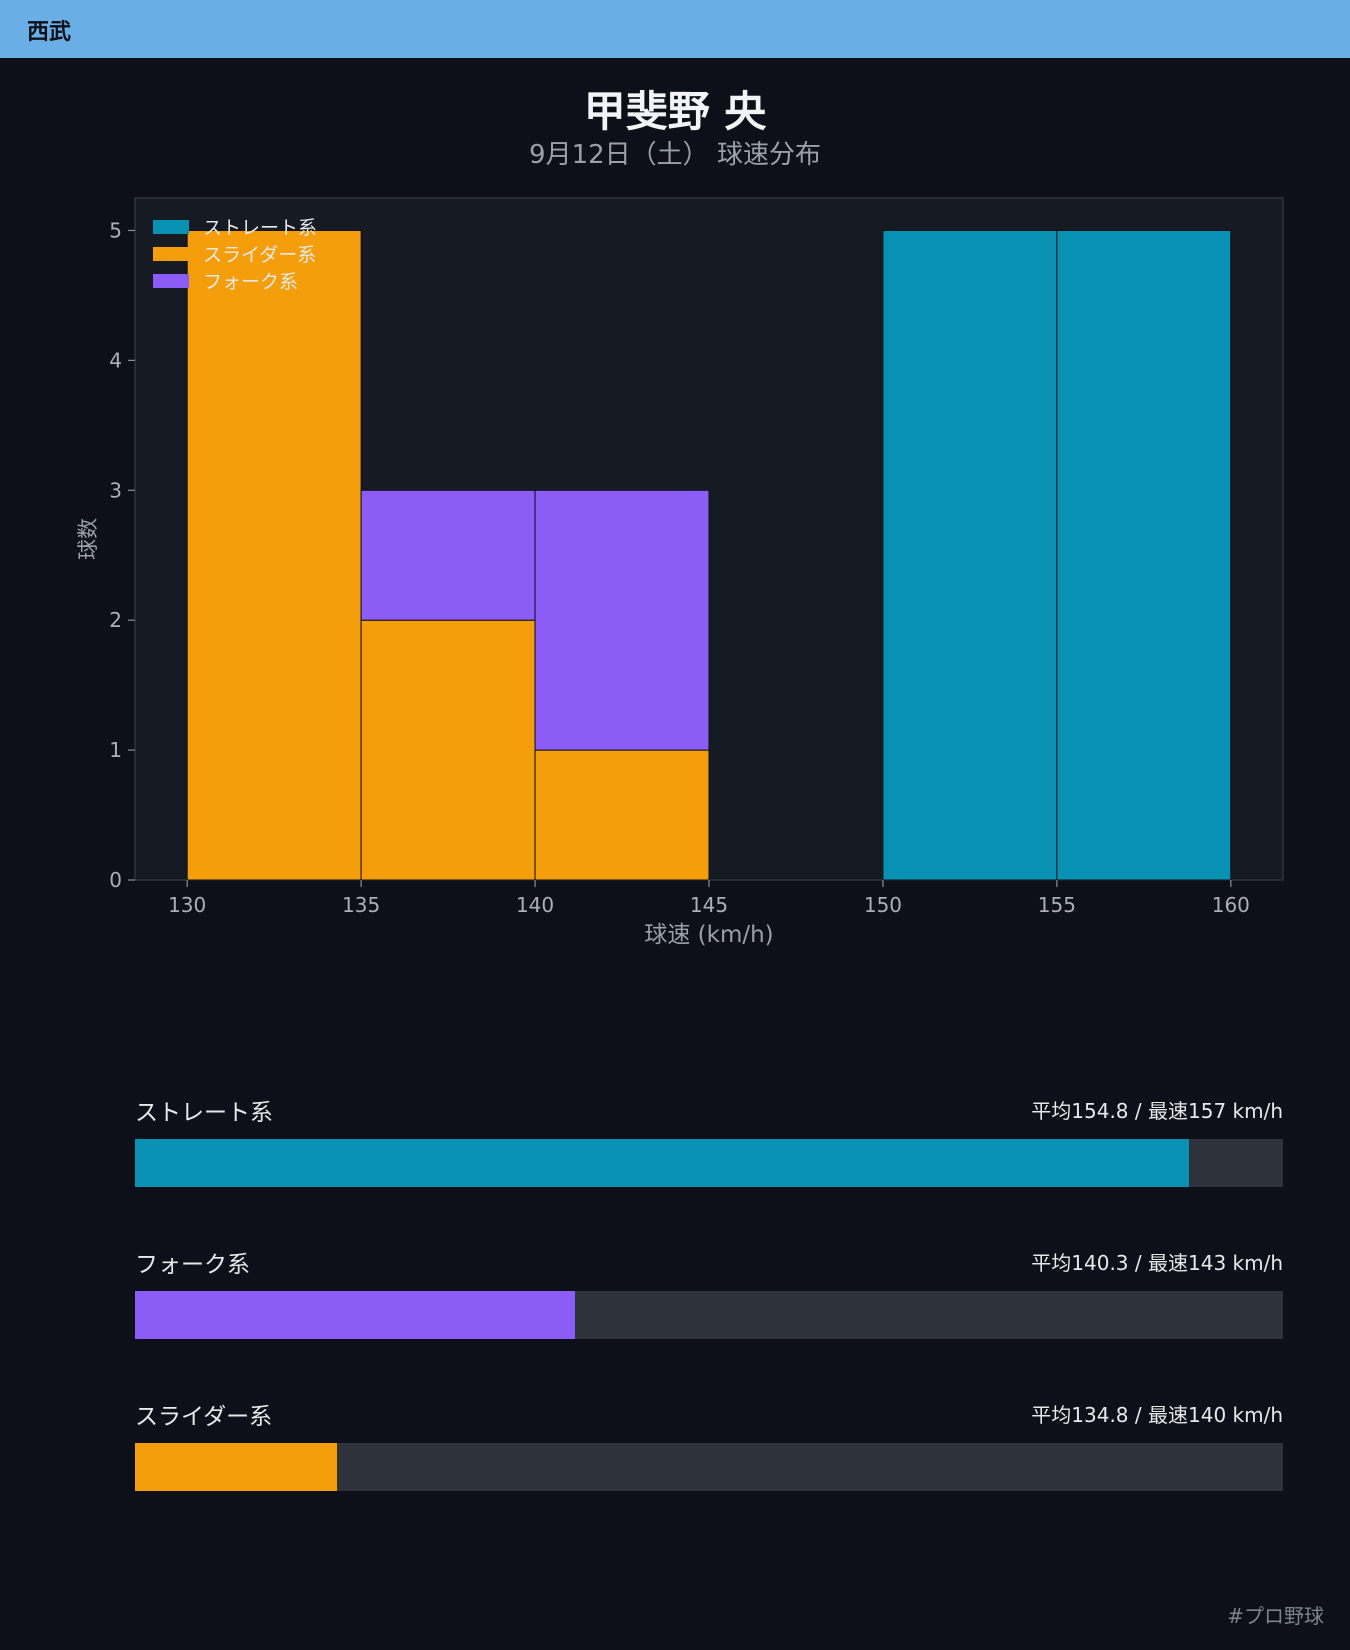 The image size is (1350, 1650). What do you see at coordinates (115, 880) in the screenshot?
I see `y-tick-label: 0` at bounding box center [115, 880].